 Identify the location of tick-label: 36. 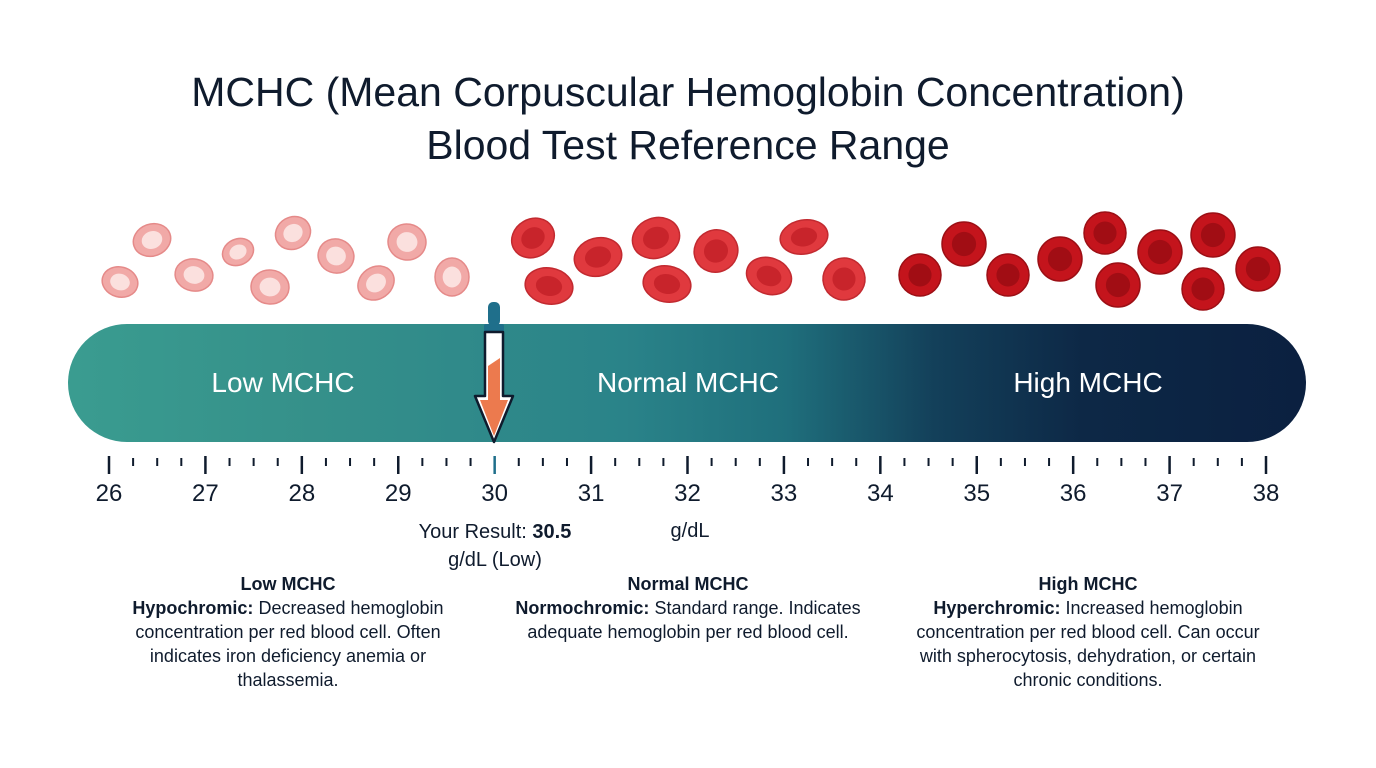
(1073, 493).